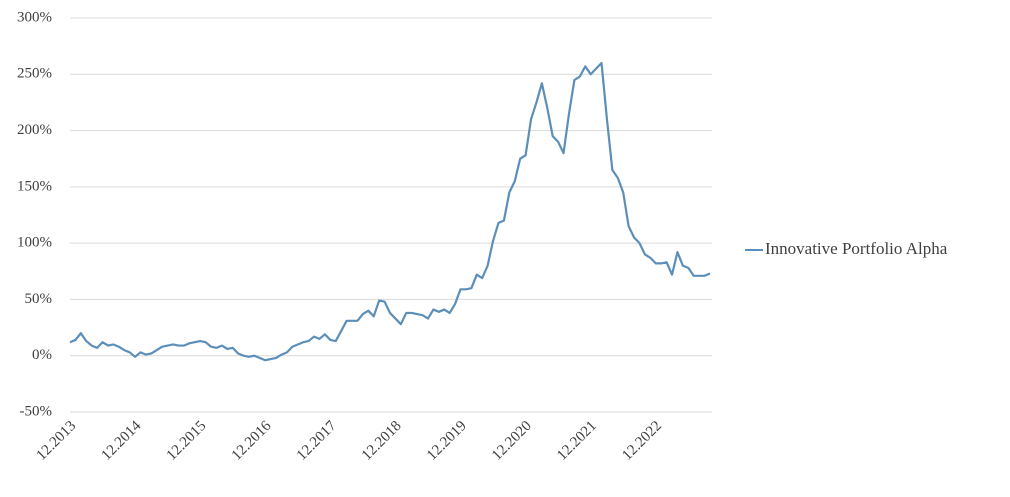  Describe the element at coordinates (56, 441) in the screenshot. I see `x-tick-label: 12.2013` at that location.